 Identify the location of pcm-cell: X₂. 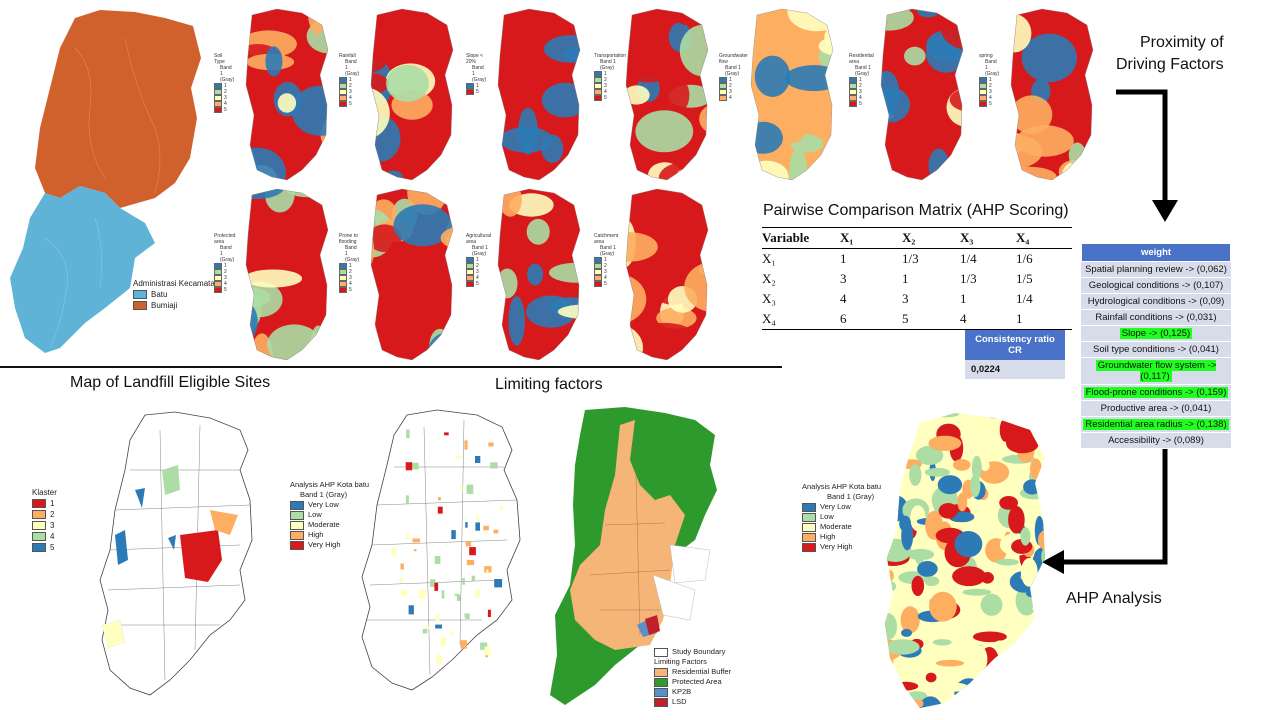
(769, 278).